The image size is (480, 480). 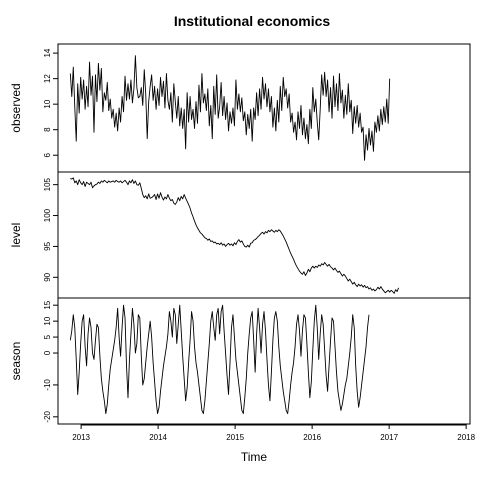 I want to click on y-axis-title-season: season, so click(x=16, y=361).